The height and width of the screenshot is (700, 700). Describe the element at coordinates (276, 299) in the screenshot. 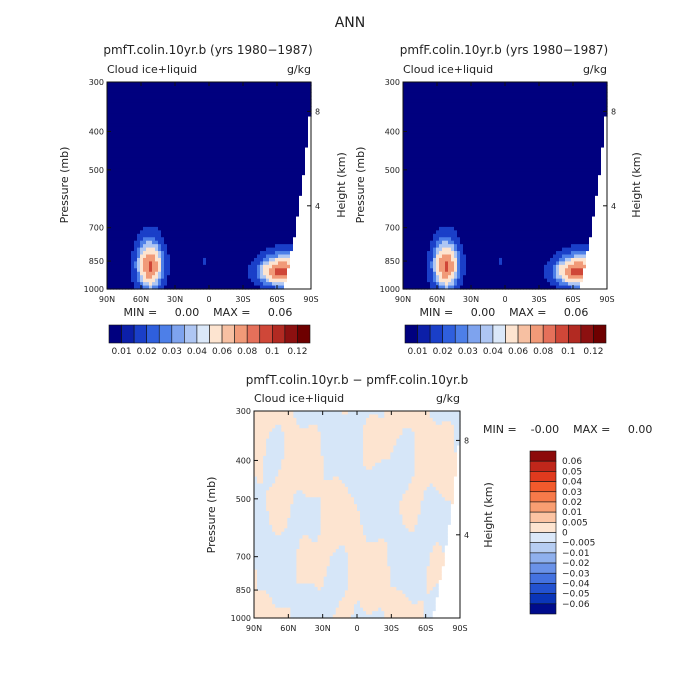

I see `x-tick-label: 60S` at that location.